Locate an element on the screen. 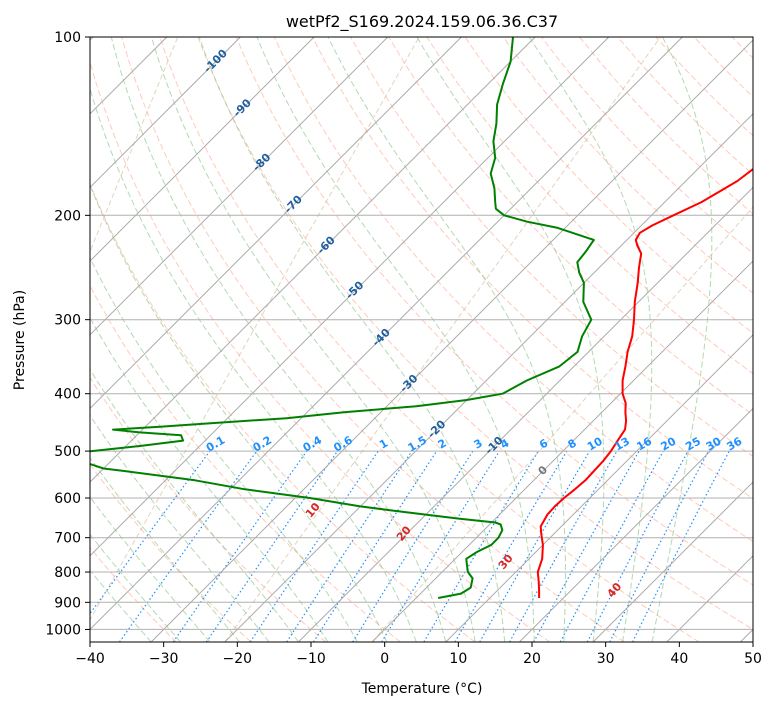  chart-title: wetPf2_S169.2024.159.06.36.C37 is located at coordinates (422, 22).